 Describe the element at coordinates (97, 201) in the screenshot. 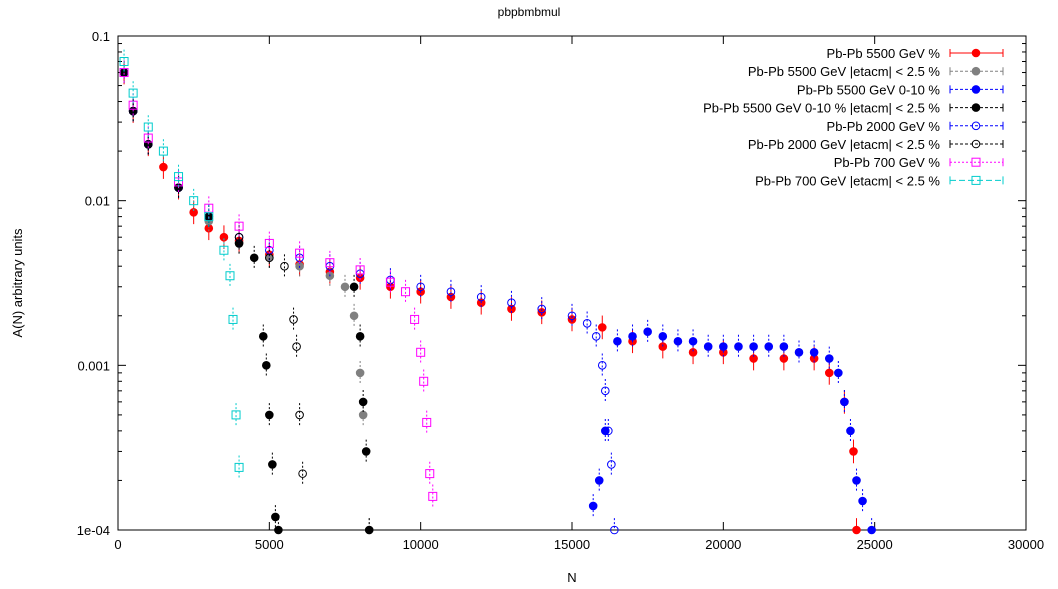

I see `y-tick-label: 0.01` at that location.